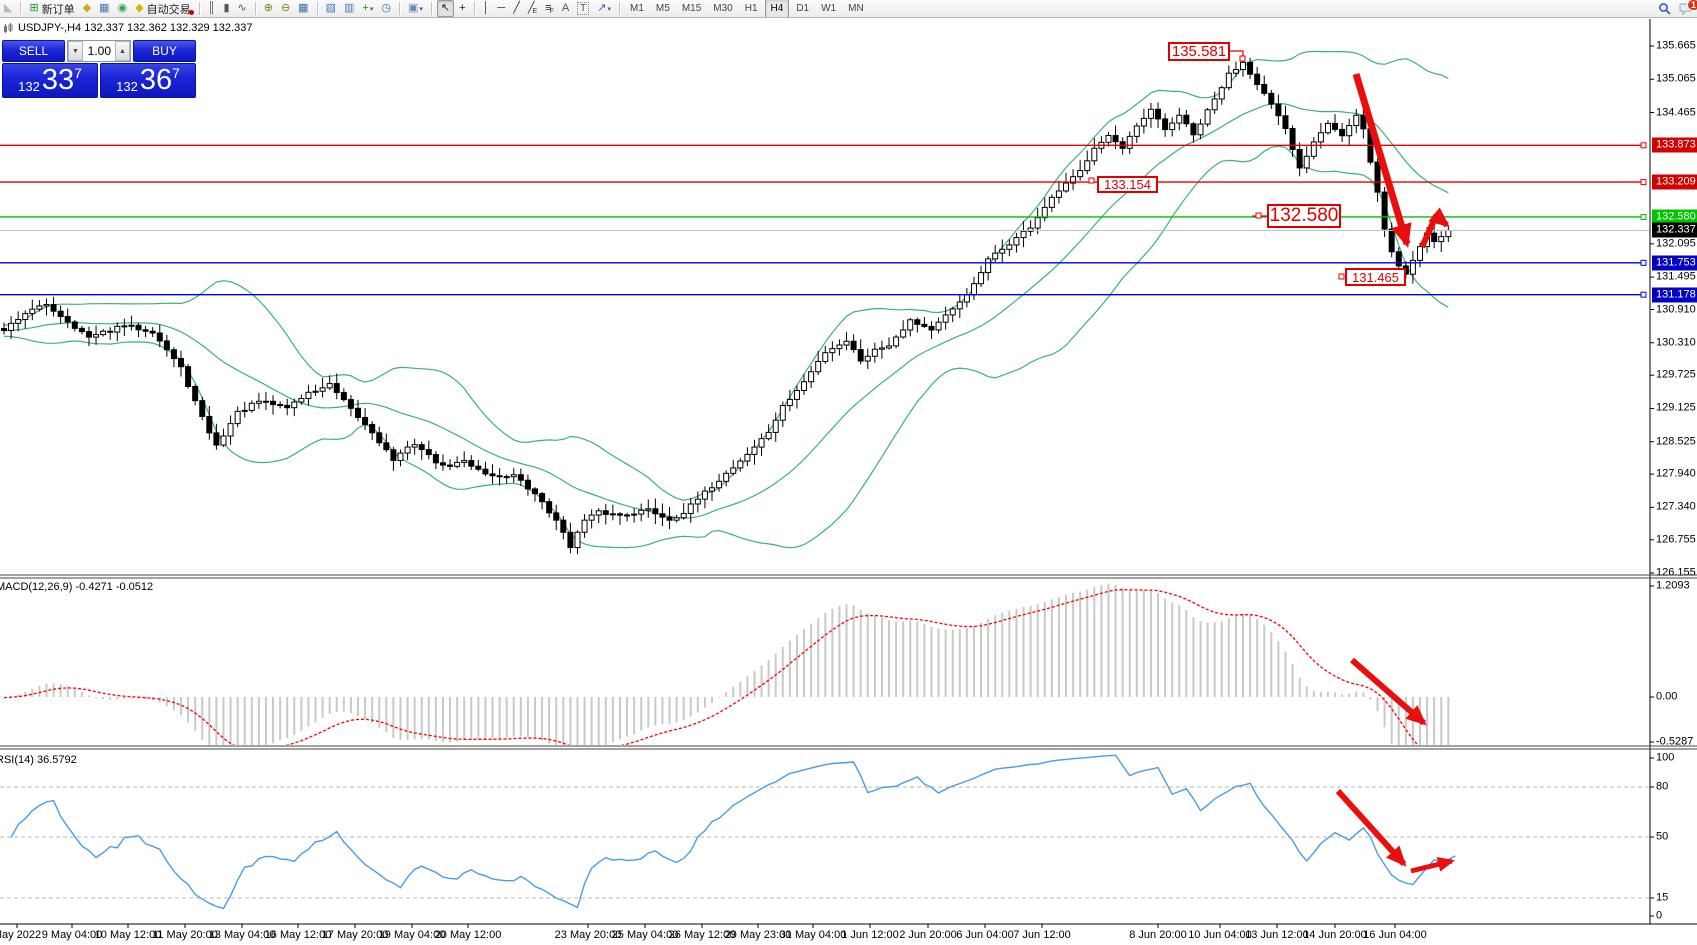 This screenshot has height=945, width=1697. What do you see at coordinates (583, 8) in the screenshot?
I see `label-tool: T` at bounding box center [583, 8].